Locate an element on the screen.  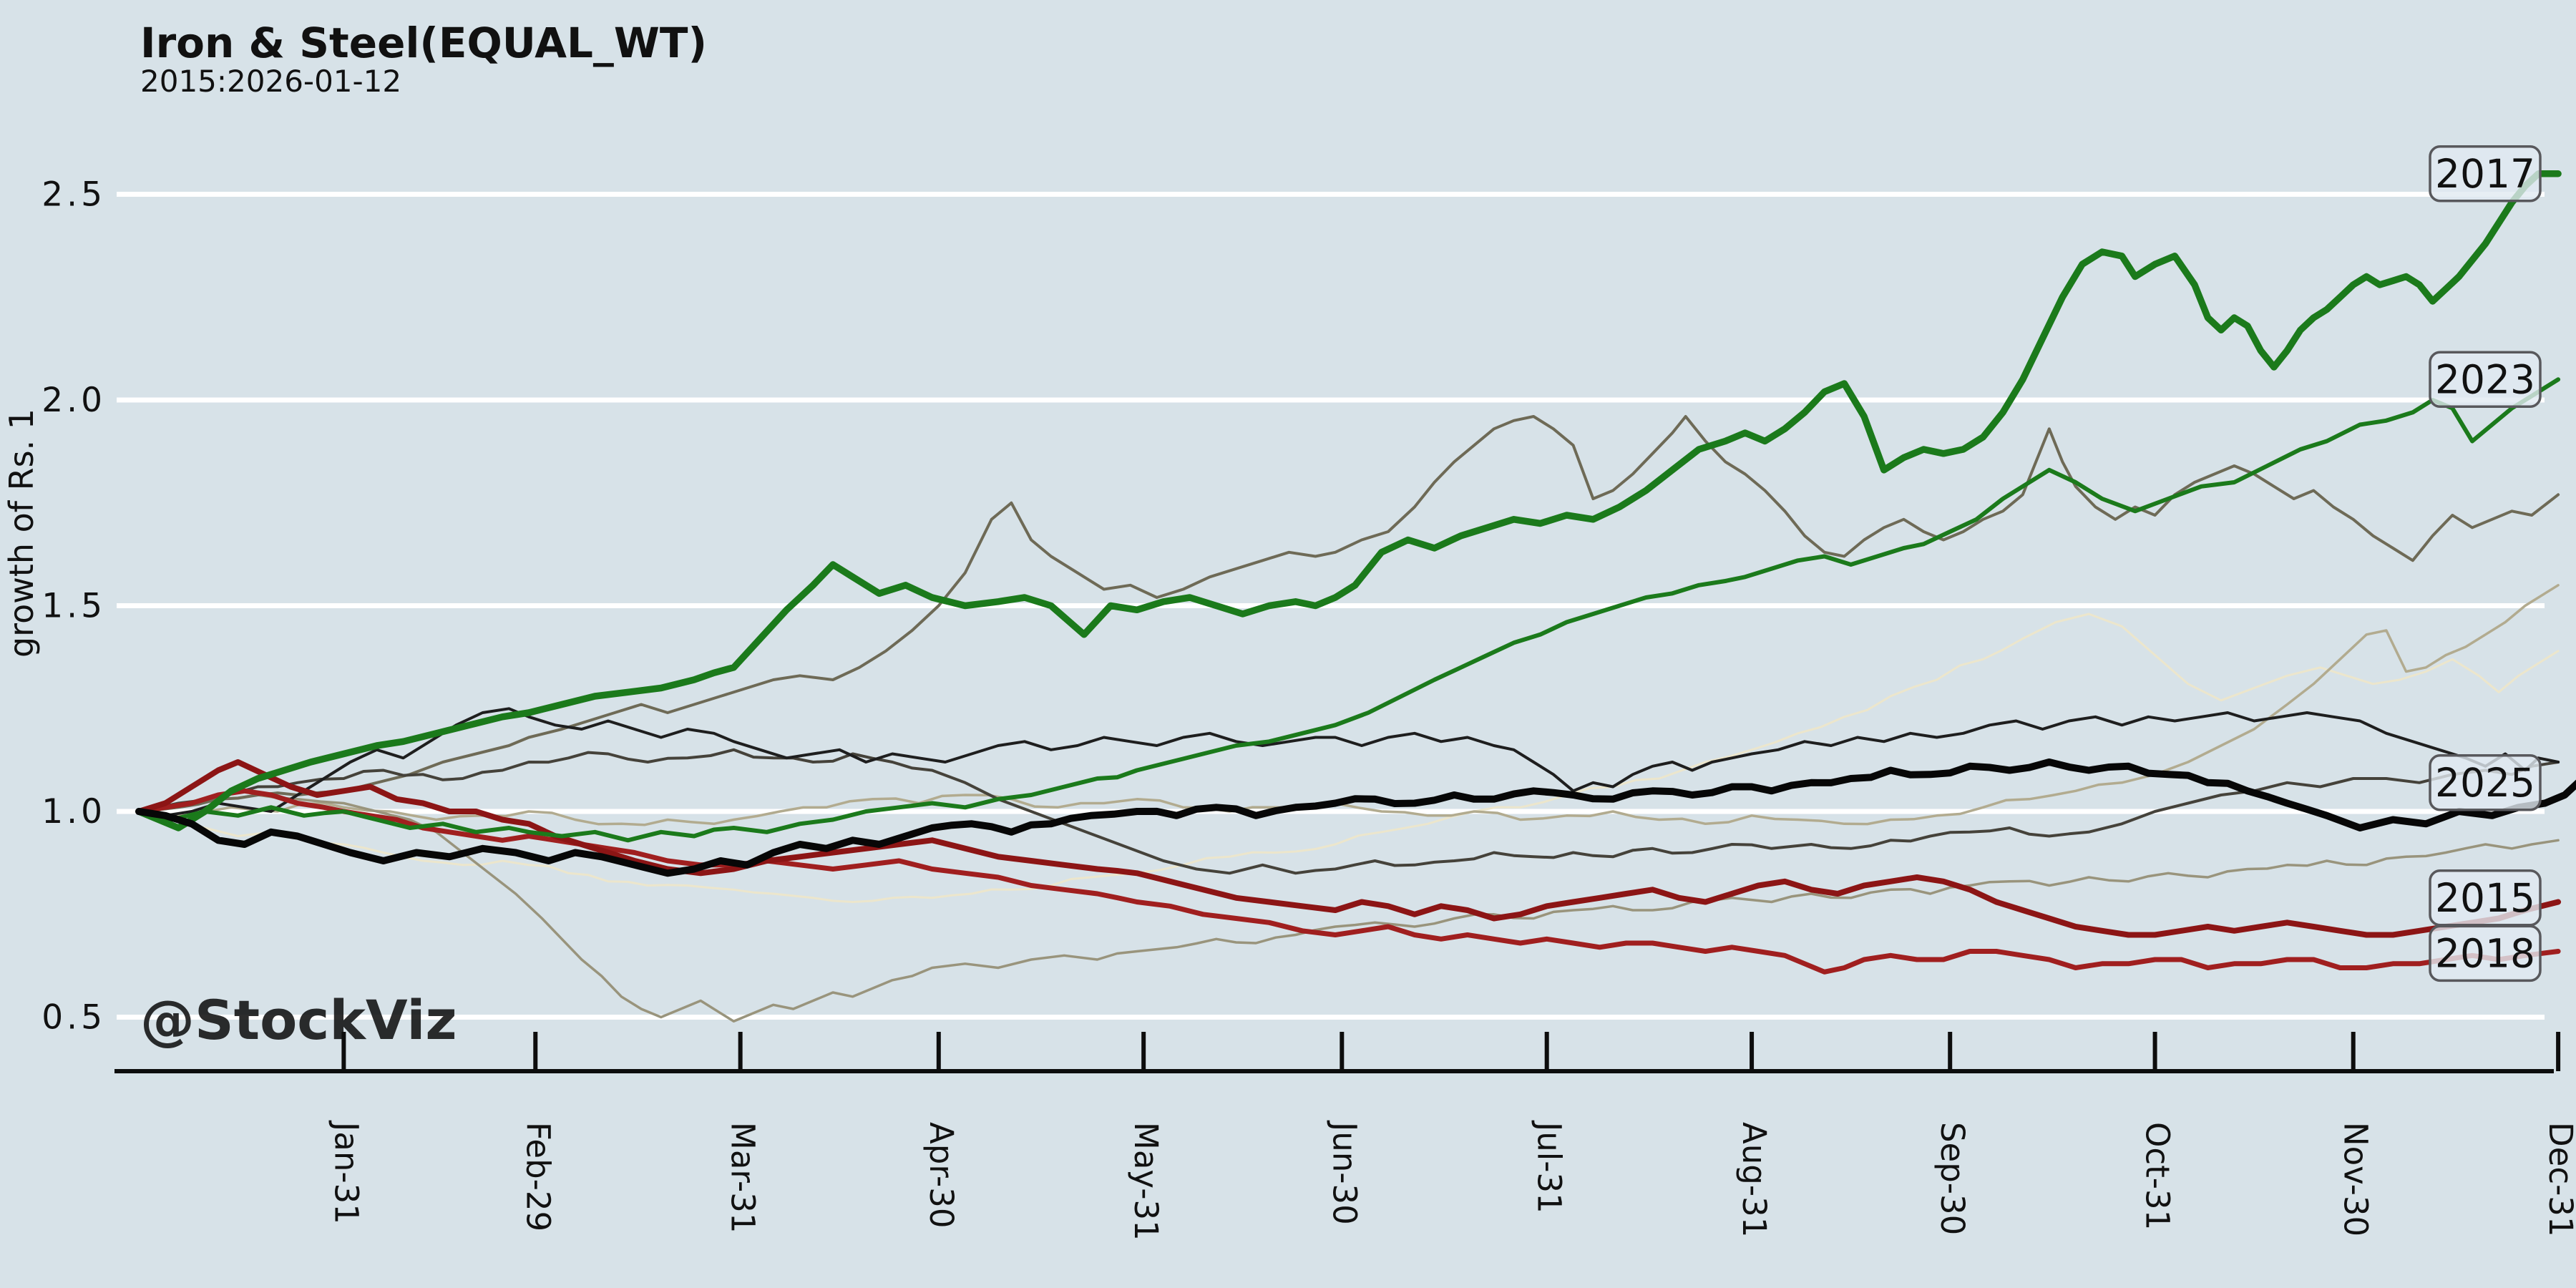
x-tick-label-Apr-30: Apr-30 is located at coordinates (941, 1175).